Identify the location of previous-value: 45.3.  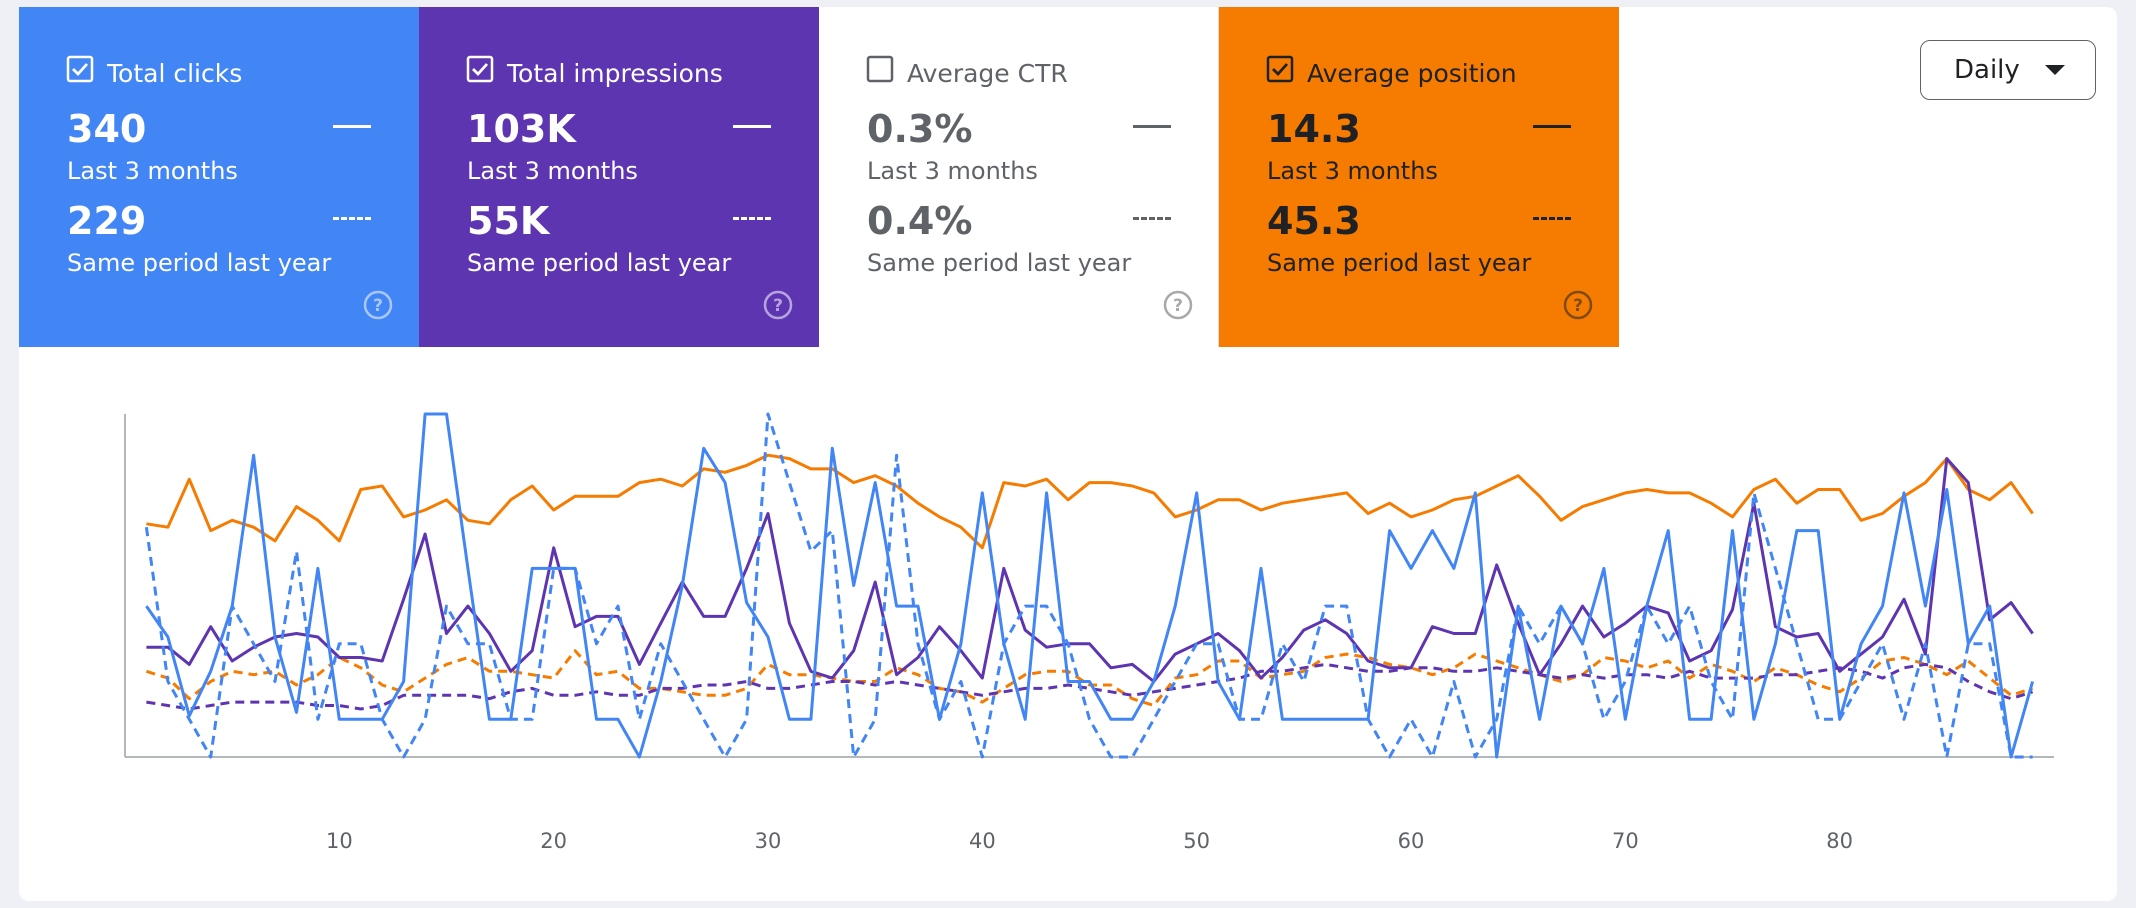
(1314, 221).